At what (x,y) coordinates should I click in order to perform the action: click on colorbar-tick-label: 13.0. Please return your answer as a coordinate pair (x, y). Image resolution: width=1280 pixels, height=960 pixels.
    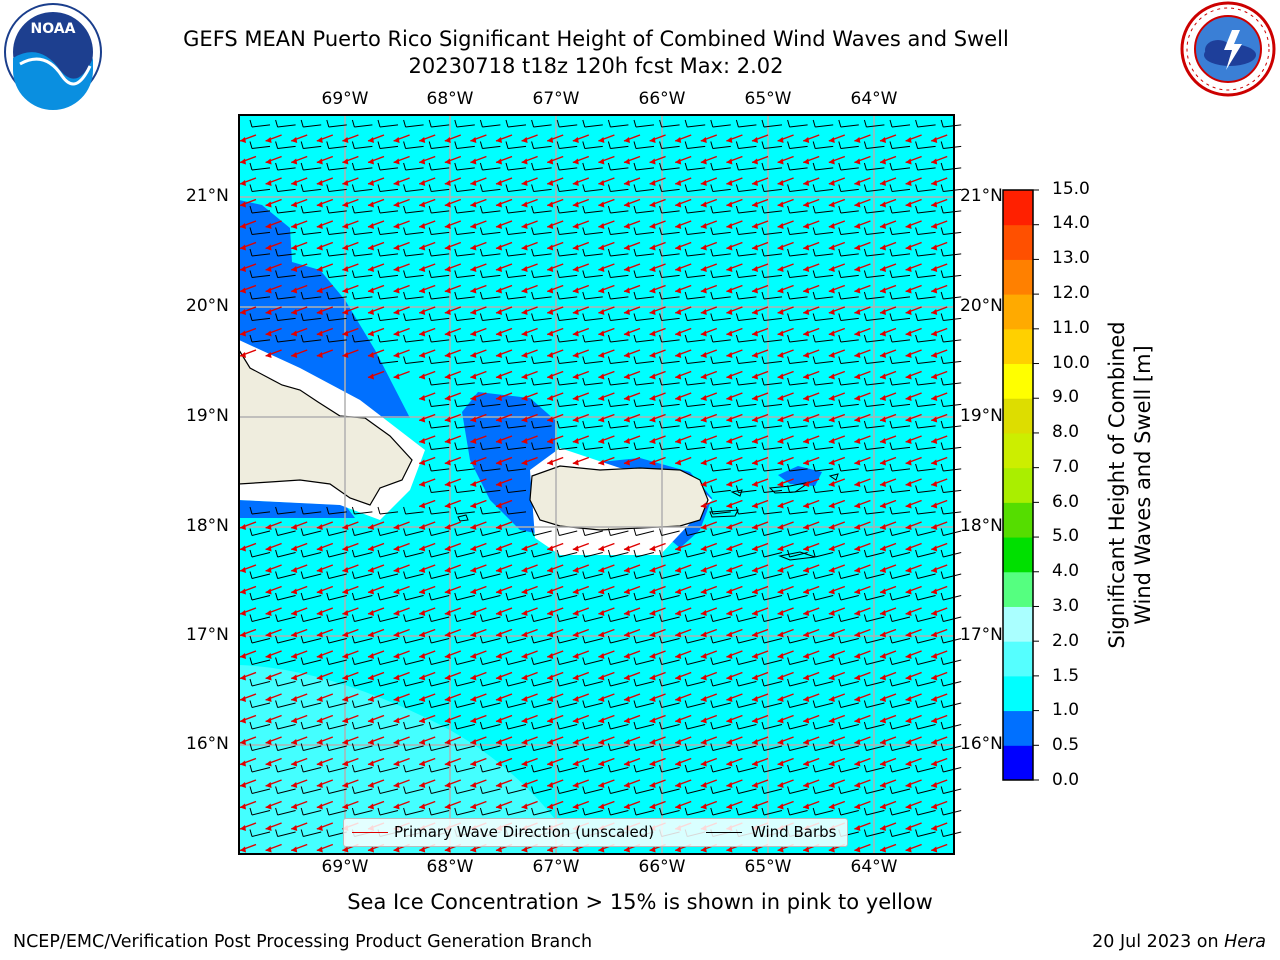
    Looking at the image, I should click on (1071, 258).